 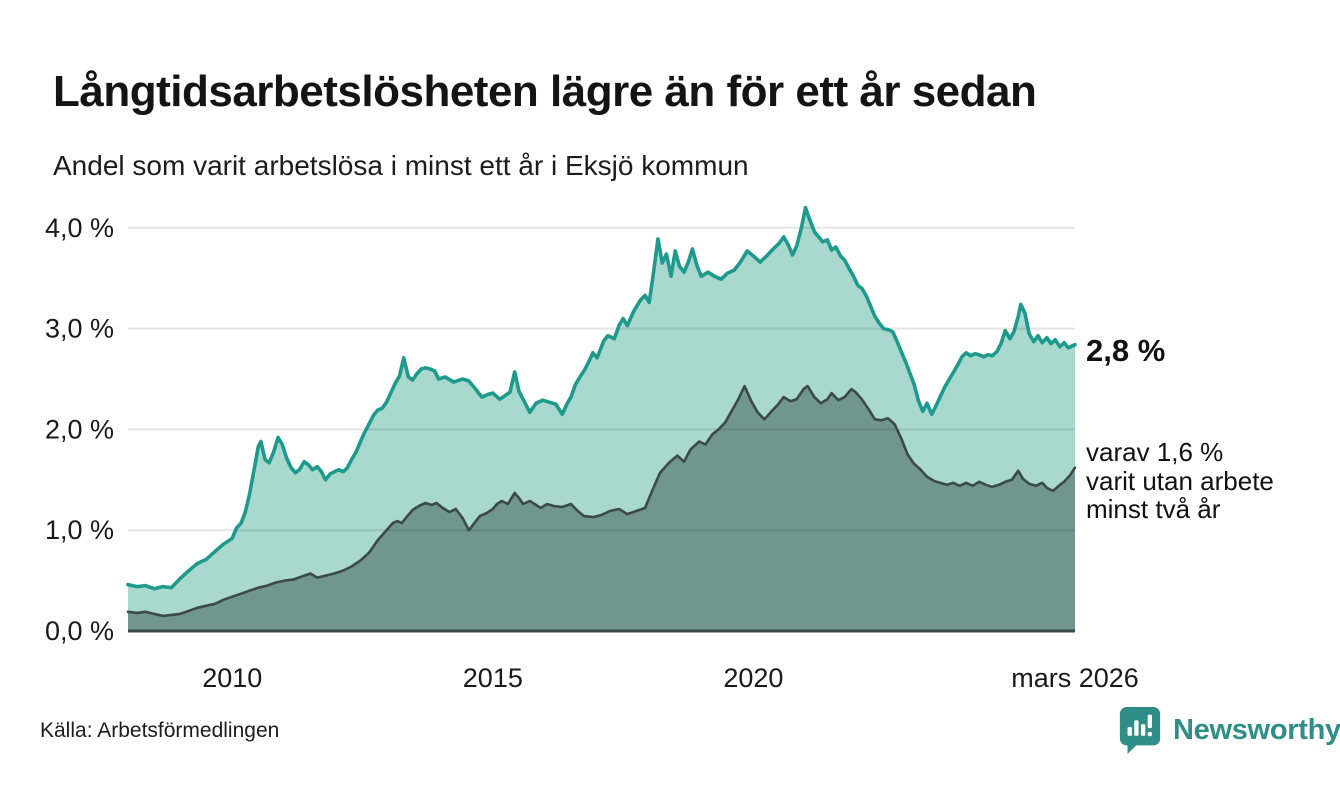 I want to click on x-axis-tick-label: mars 2026, so click(x=1075, y=678).